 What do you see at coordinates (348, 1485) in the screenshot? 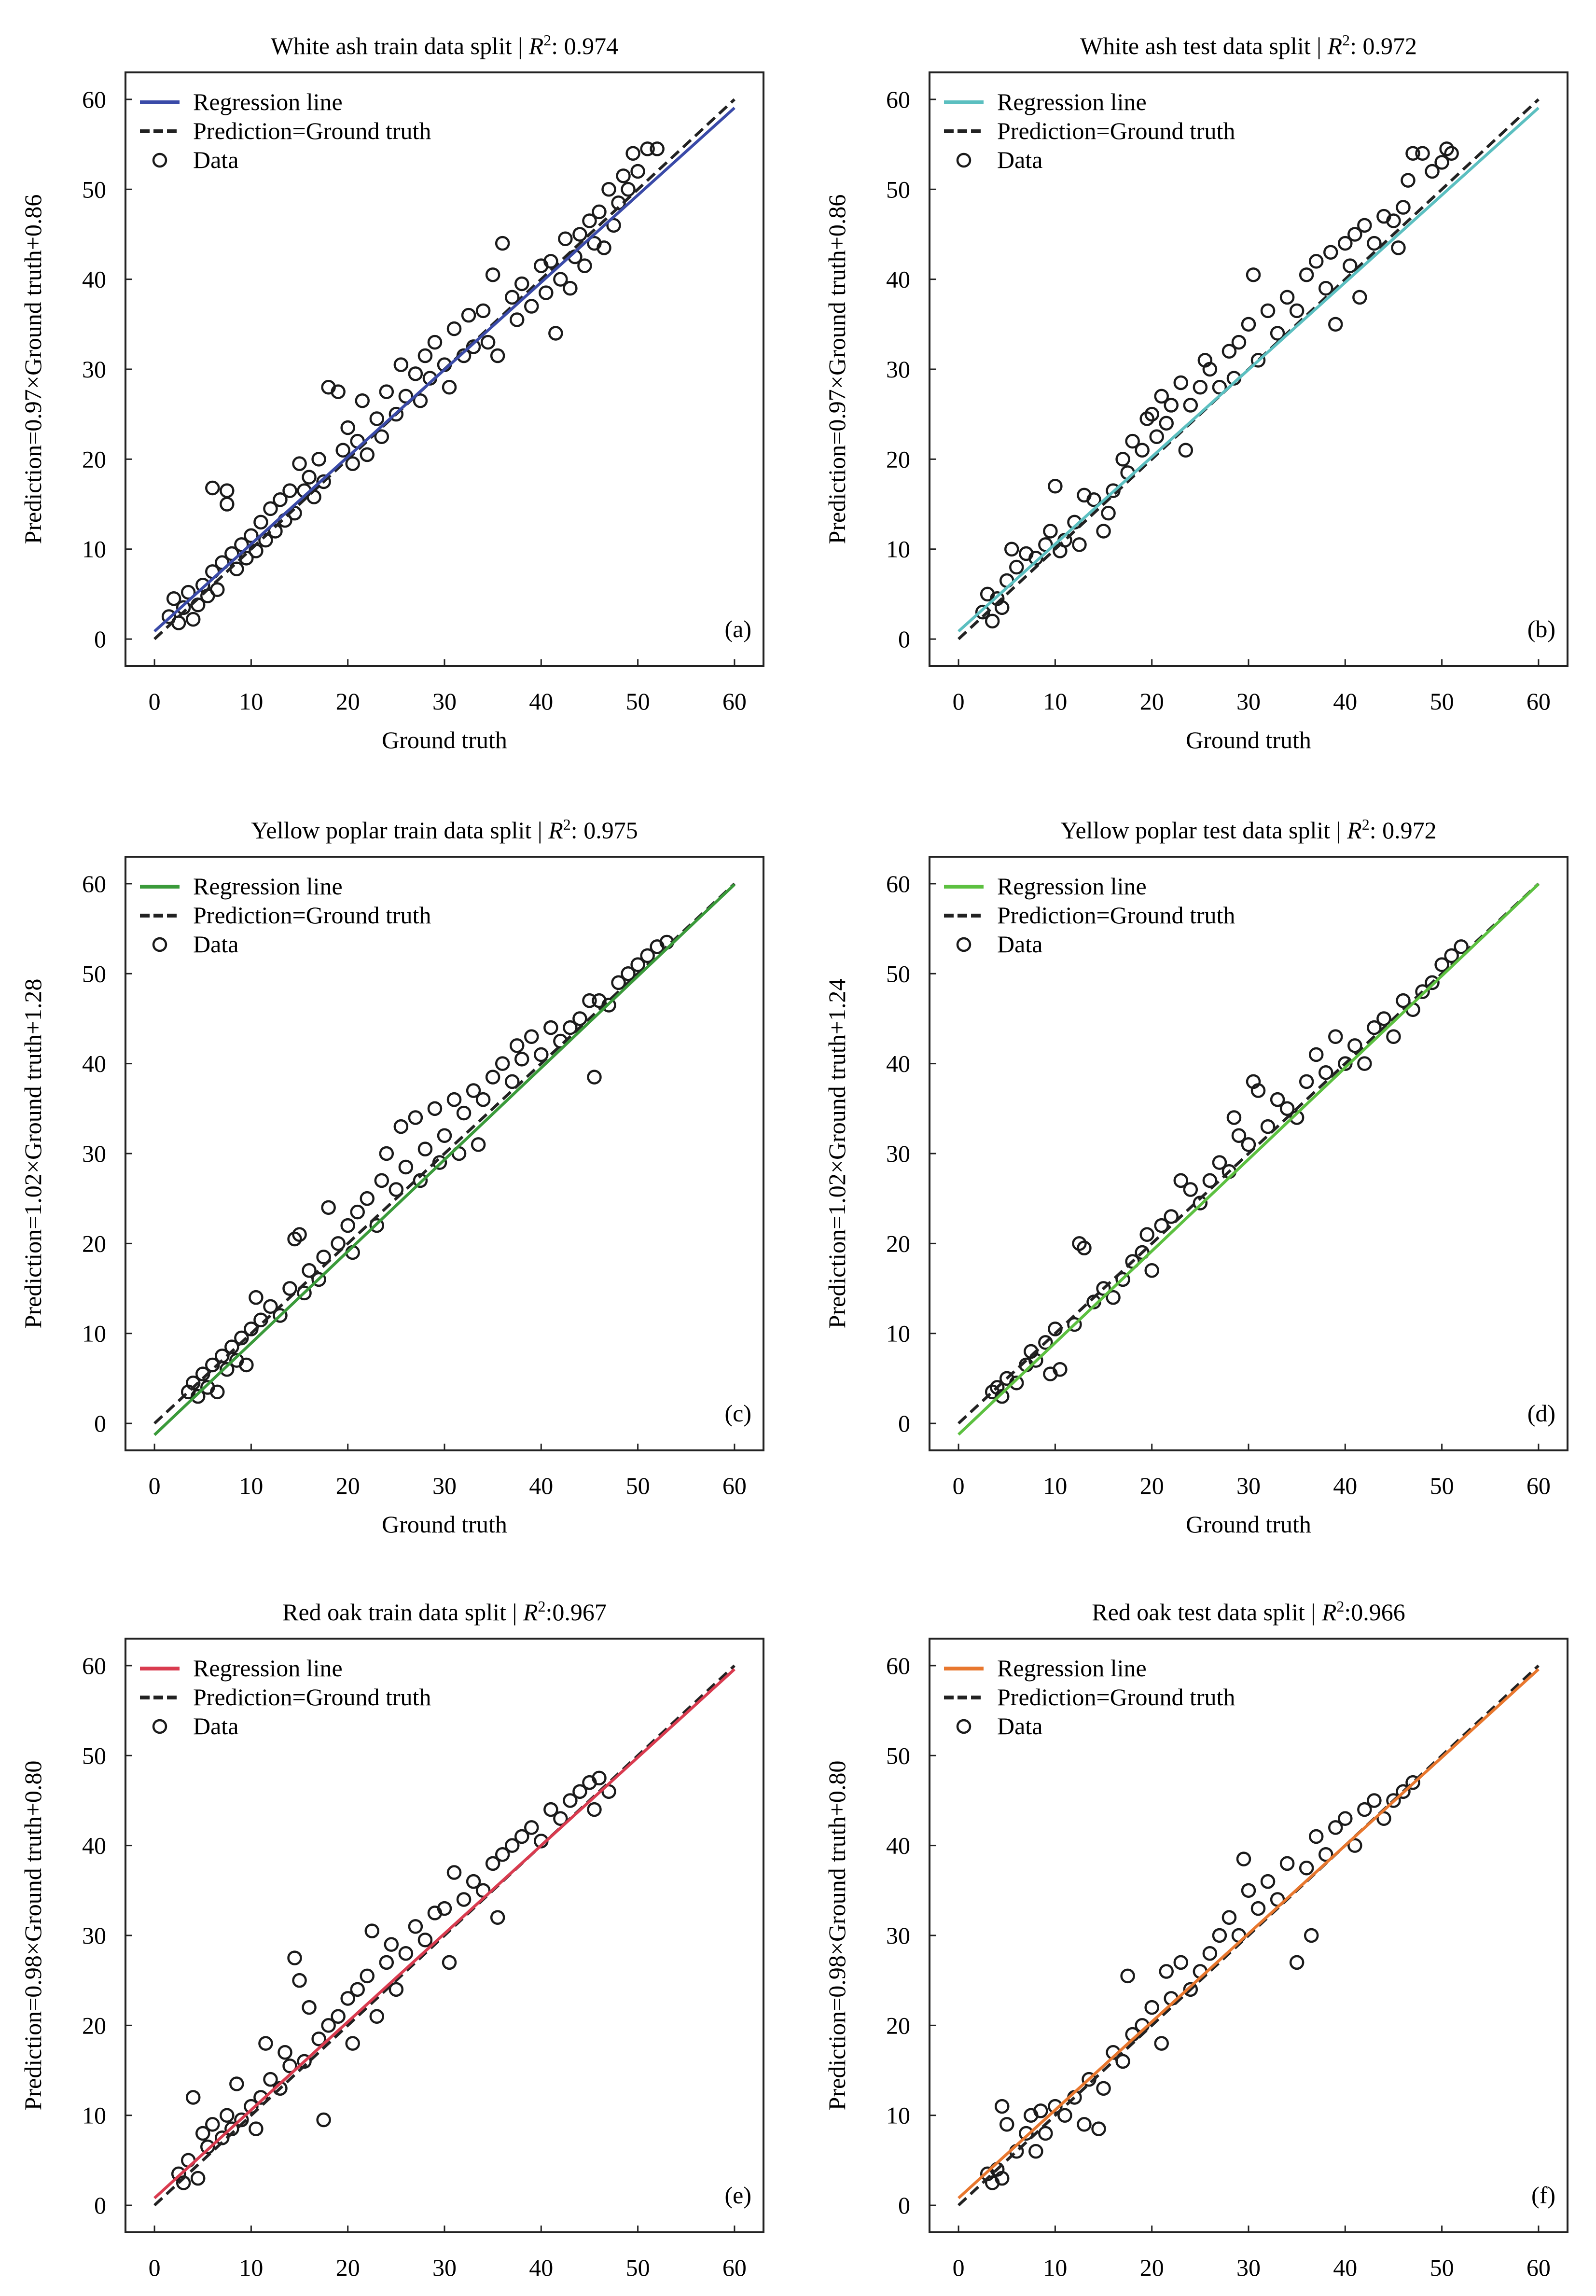
I see `x-tick-label: 20` at bounding box center [348, 1485].